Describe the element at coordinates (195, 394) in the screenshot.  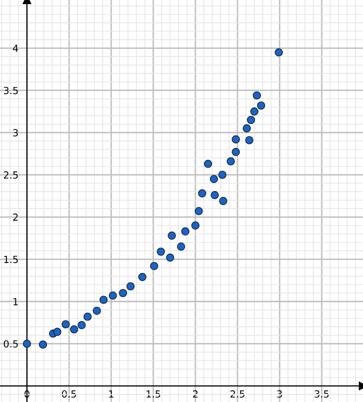
I see `x-tick-label: 2` at that location.